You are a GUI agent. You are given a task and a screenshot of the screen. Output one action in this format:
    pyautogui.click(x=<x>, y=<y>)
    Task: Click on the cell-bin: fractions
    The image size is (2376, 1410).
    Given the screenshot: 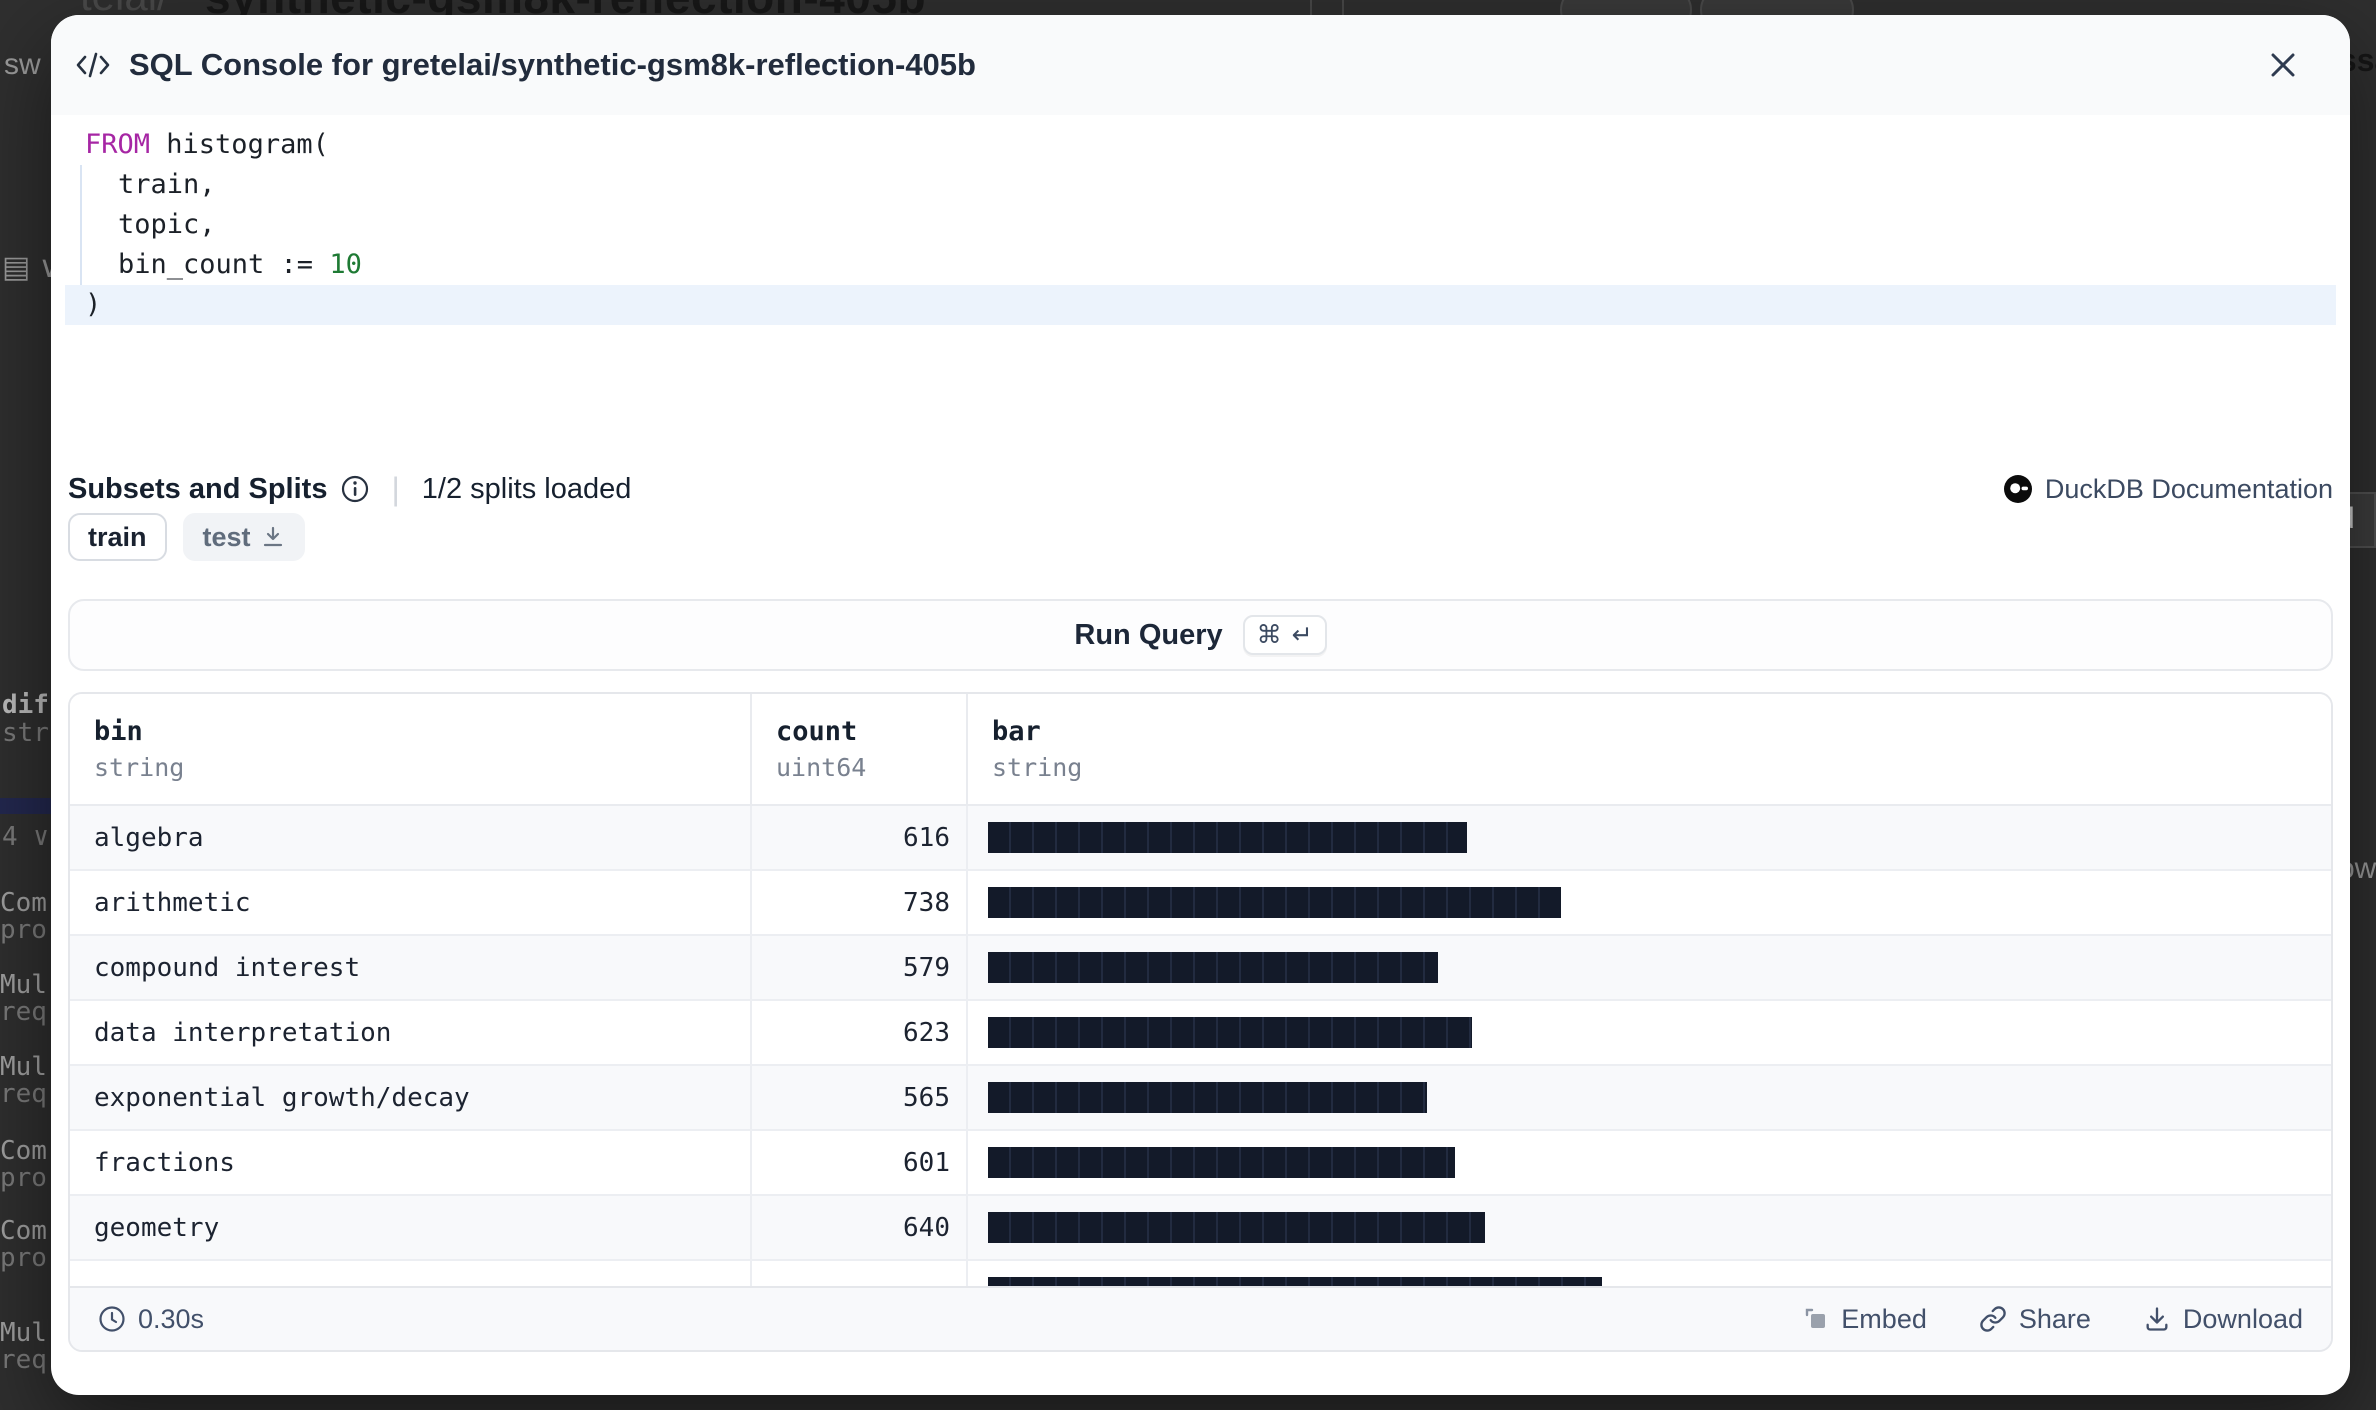 What is the action you would take?
    pyautogui.click(x=164, y=1162)
    